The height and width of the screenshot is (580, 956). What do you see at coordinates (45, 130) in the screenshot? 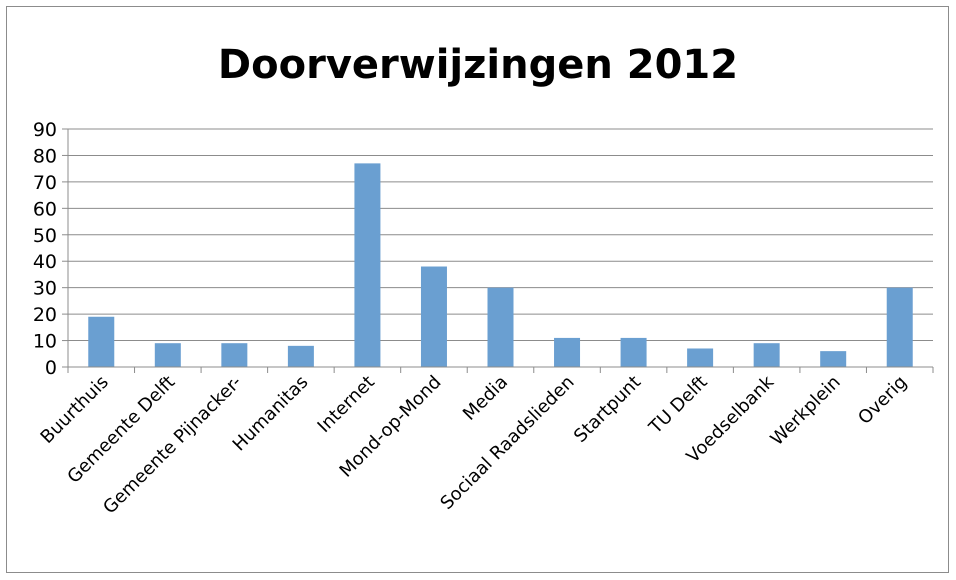
I see `y-tick-label: 90` at bounding box center [45, 130].